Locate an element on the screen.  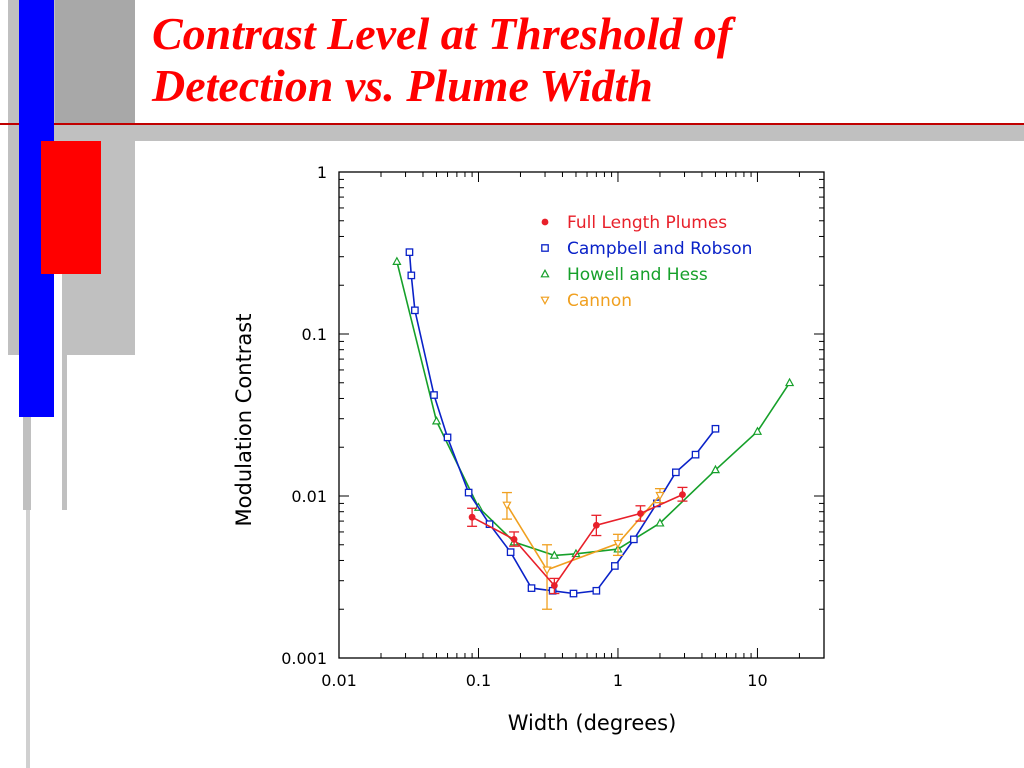
series-line-full-length-plumes is located at coordinates (577, 540).